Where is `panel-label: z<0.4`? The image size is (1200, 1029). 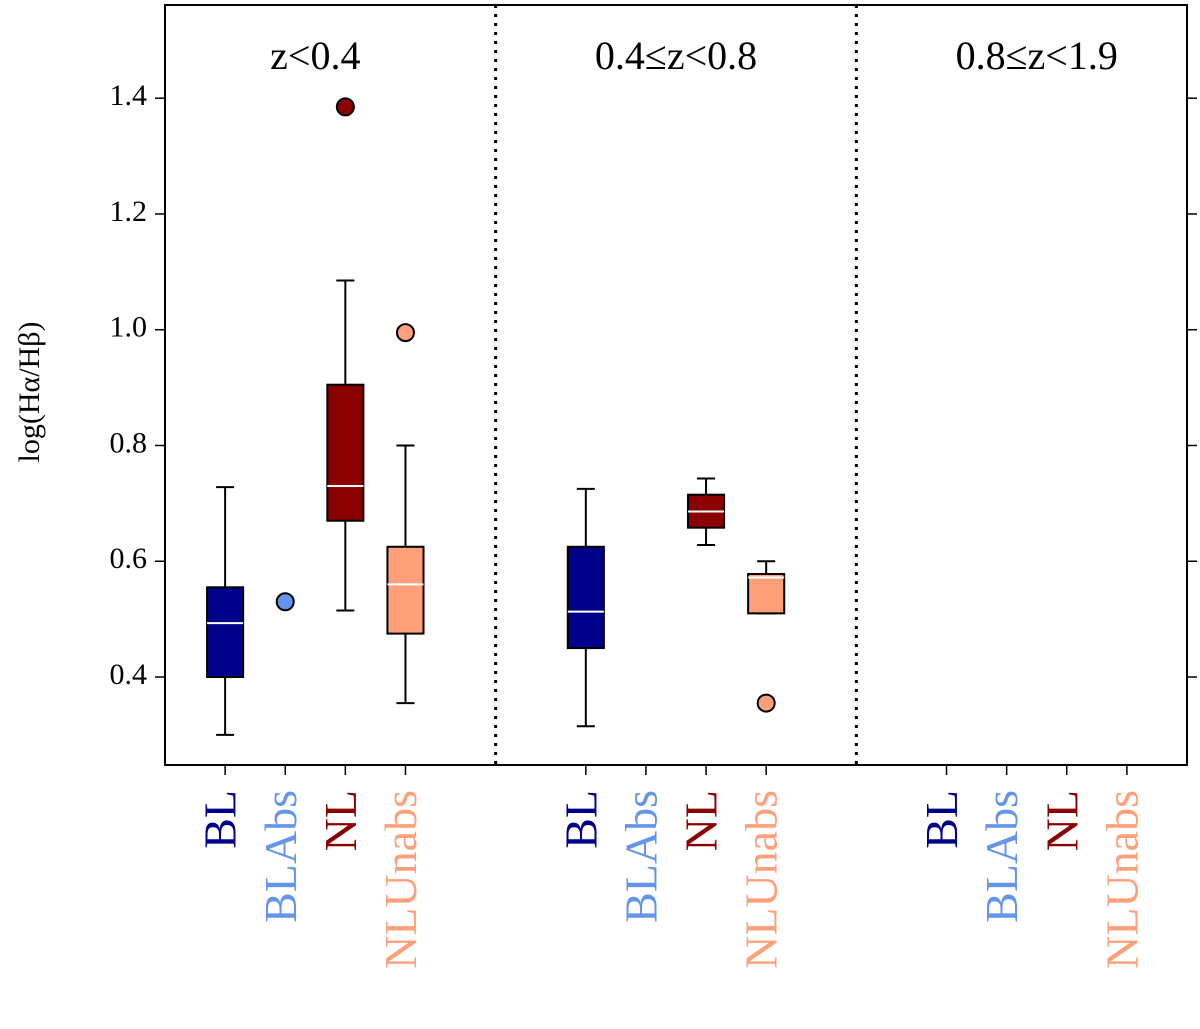
panel-label: z<0.4 is located at coordinates (315, 55).